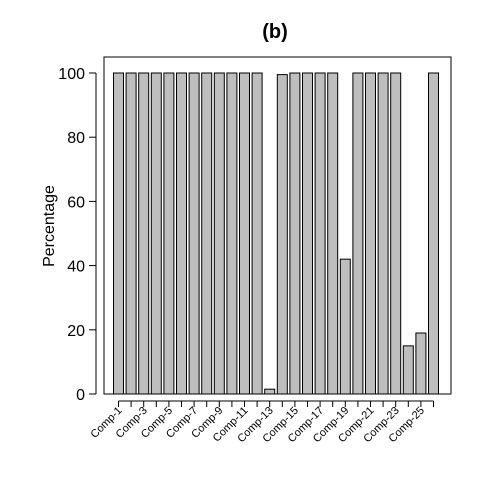 Image resolution: width=480 pixels, height=480 pixels. Describe the element at coordinates (80, 395) in the screenshot. I see `y-tick-label-0: 0` at that location.